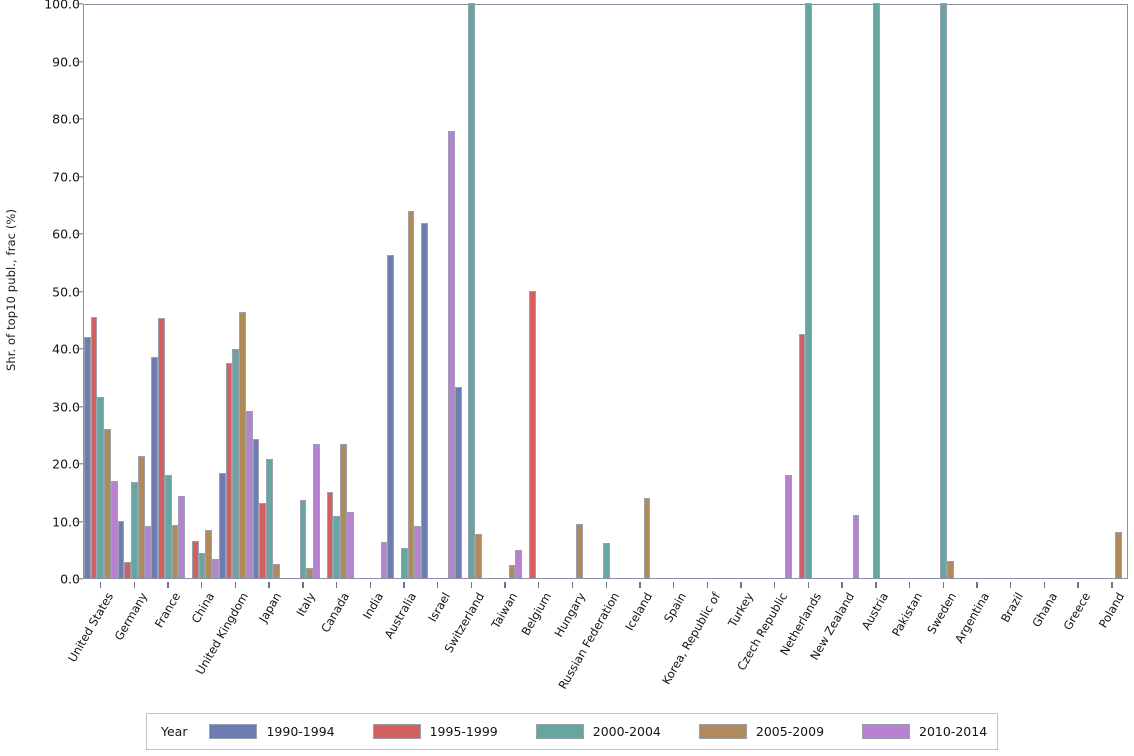  I want to click on y-axis-tick-label: 20.0, so click(66, 464).